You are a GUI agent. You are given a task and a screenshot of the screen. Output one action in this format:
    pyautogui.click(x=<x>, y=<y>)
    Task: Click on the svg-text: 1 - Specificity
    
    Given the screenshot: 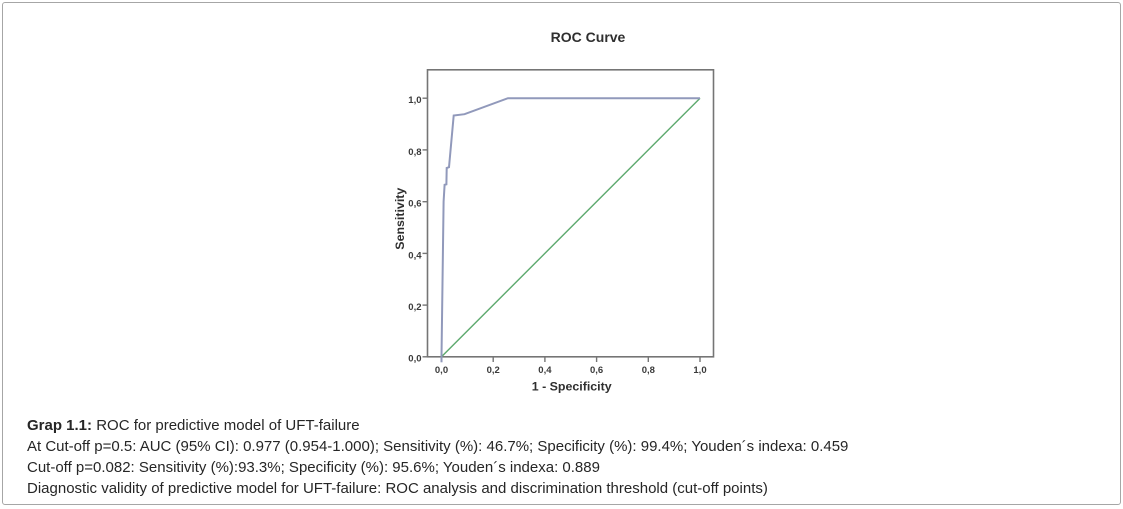 What is the action you would take?
    pyautogui.click(x=572, y=387)
    